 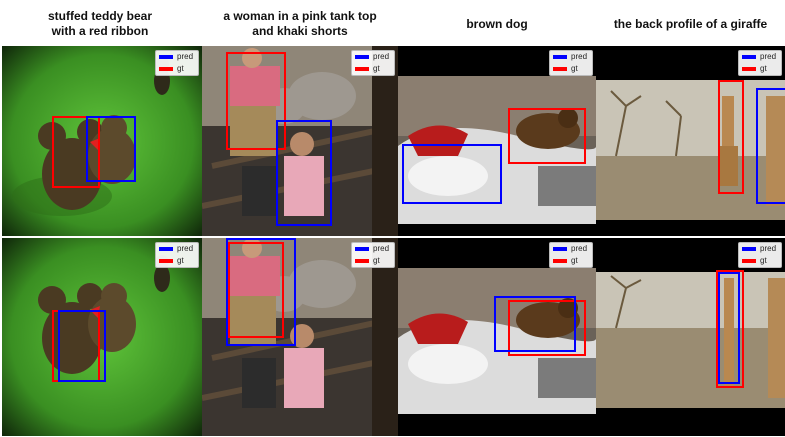 I want to click on image-panel-teddy-row2: pred gt, so click(x=102, y=337).